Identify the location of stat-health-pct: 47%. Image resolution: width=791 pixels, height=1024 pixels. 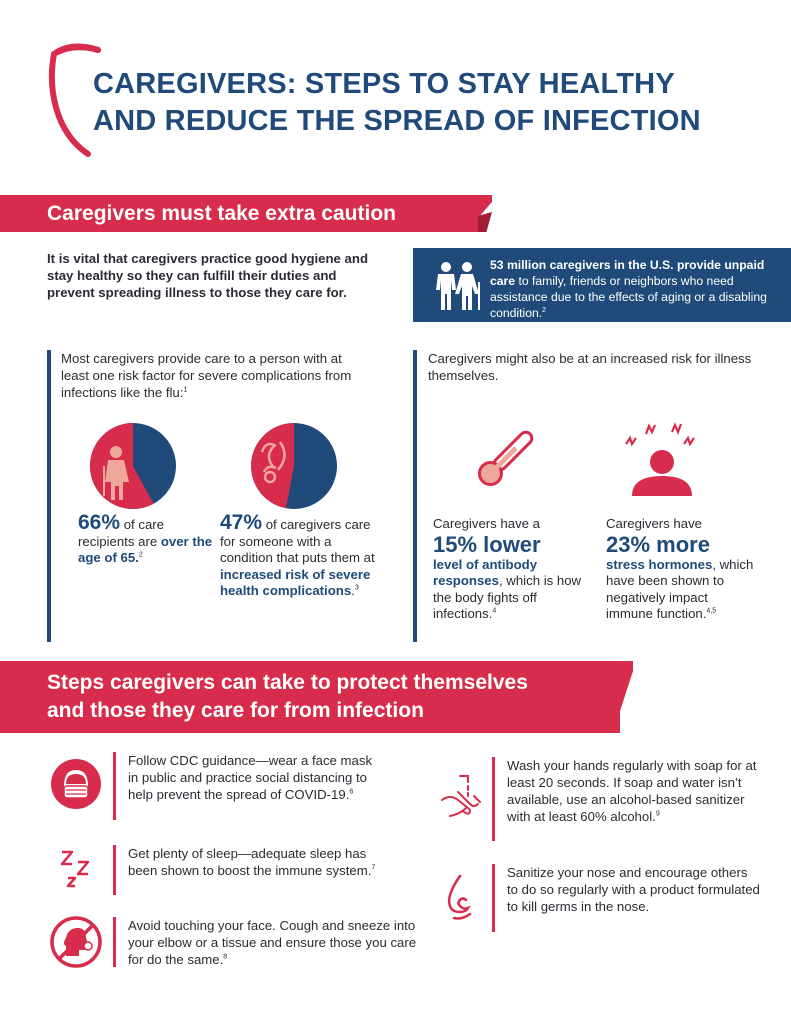
(241, 522).